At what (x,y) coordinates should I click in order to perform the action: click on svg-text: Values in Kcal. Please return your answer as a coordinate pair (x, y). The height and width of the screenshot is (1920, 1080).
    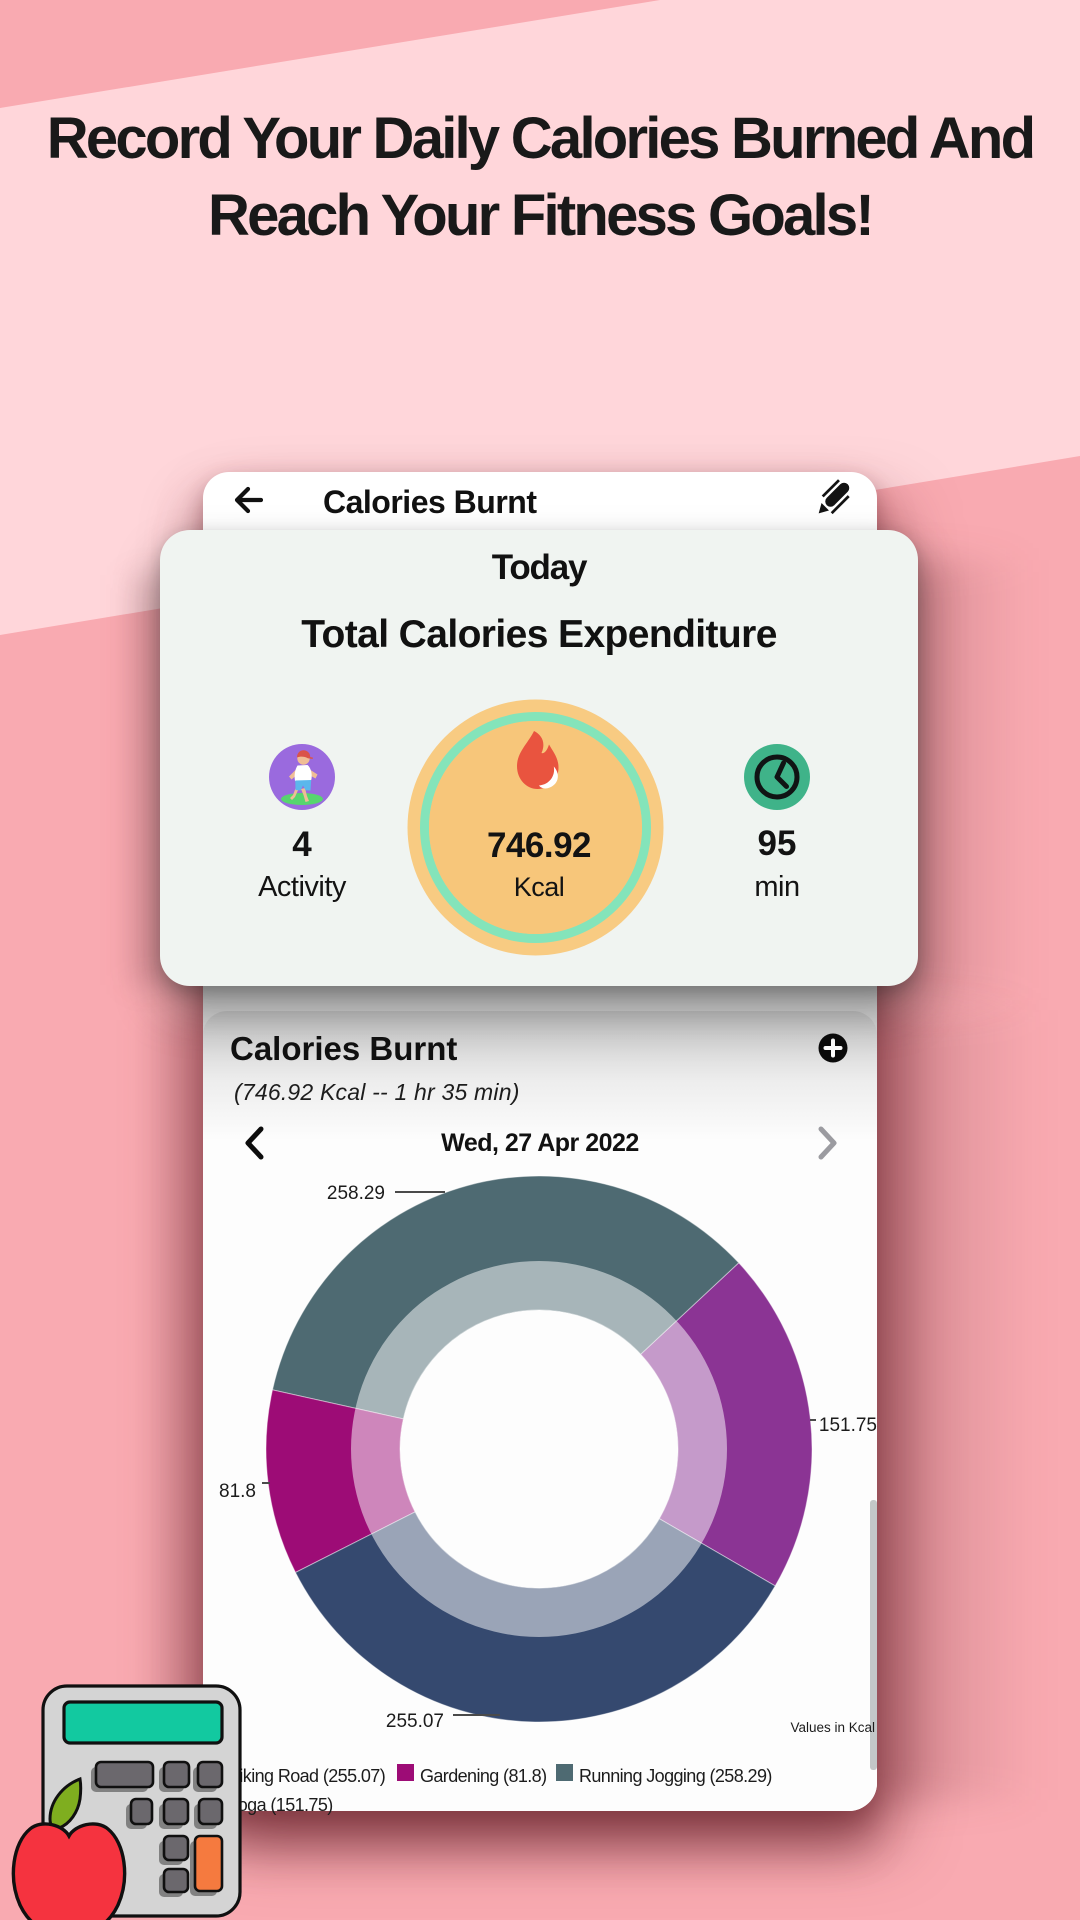
    Looking at the image, I should click on (832, 1727).